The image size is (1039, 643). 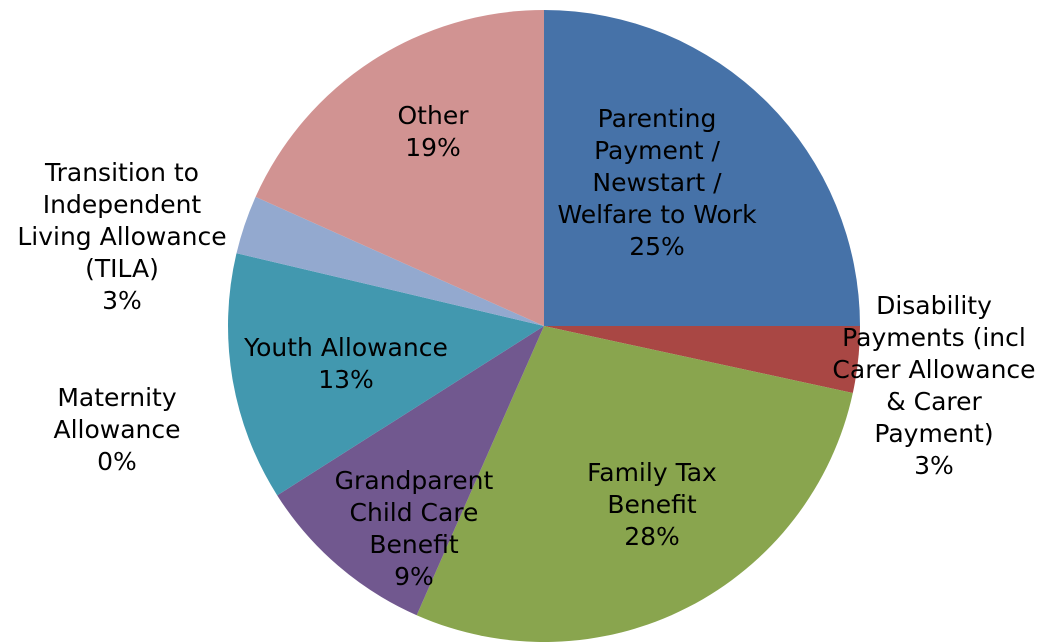 I want to click on slice-label-line: Disability, so click(x=934, y=305).